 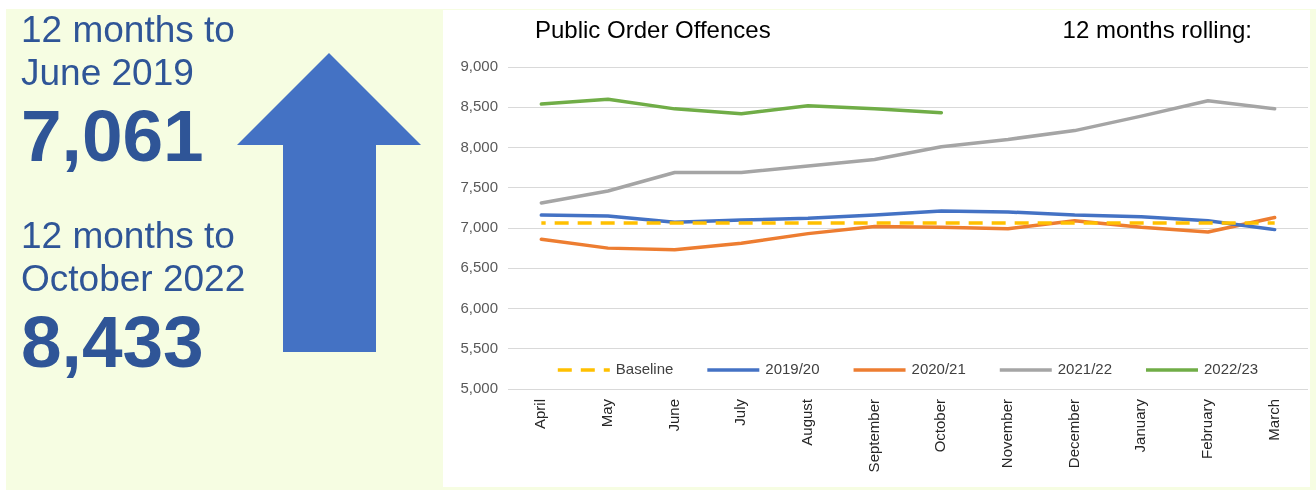 I want to click on text: 12 months to October 2022, so click(x=134, y=257).